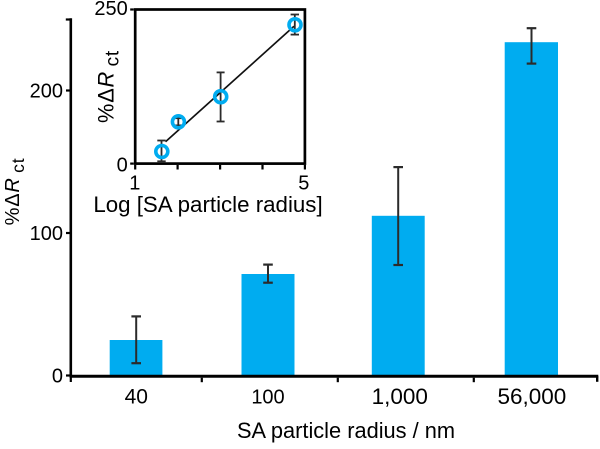 This screenshot has width=600, height=449. Describe the element at coordinates (303, 184) in the screenshot. I see `svg-text: 5` at that location.